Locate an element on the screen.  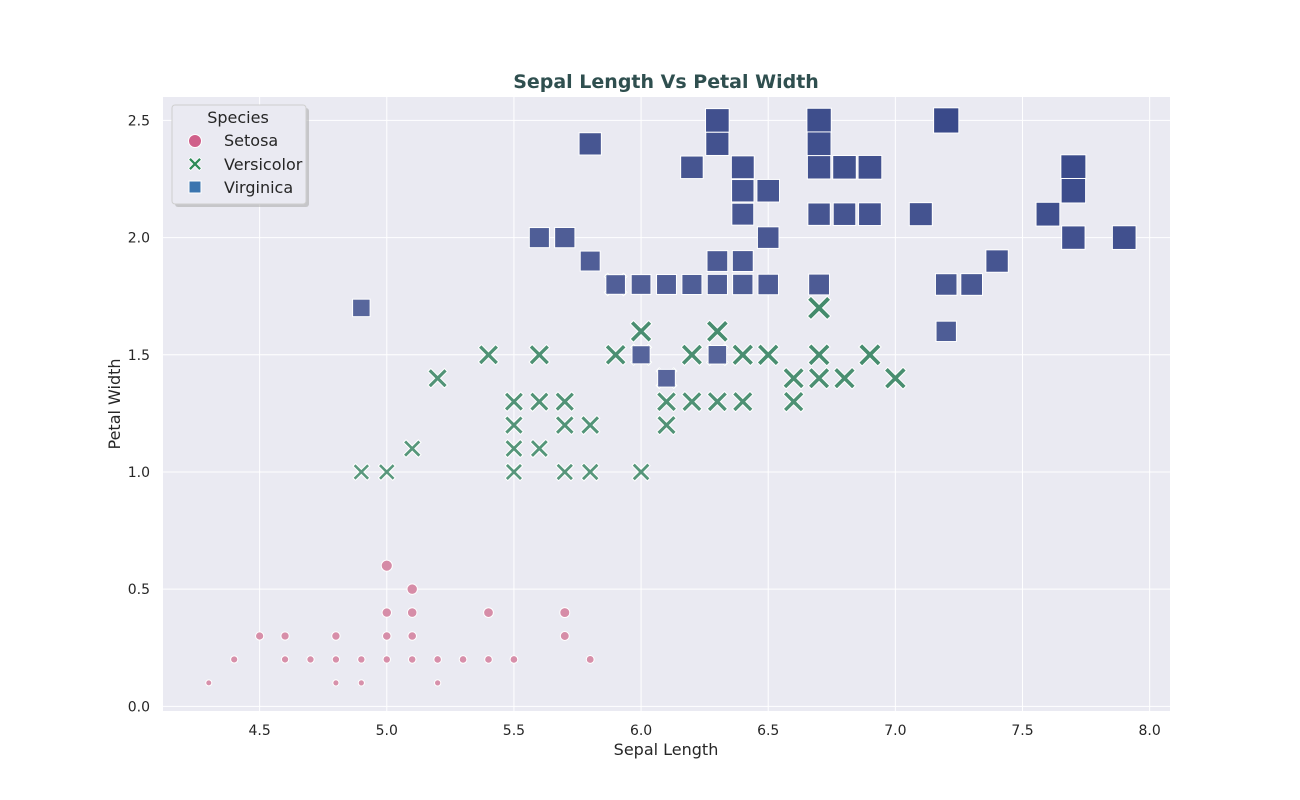
legend-entry-setosa: Setosa is located at coordinates (251, 140).